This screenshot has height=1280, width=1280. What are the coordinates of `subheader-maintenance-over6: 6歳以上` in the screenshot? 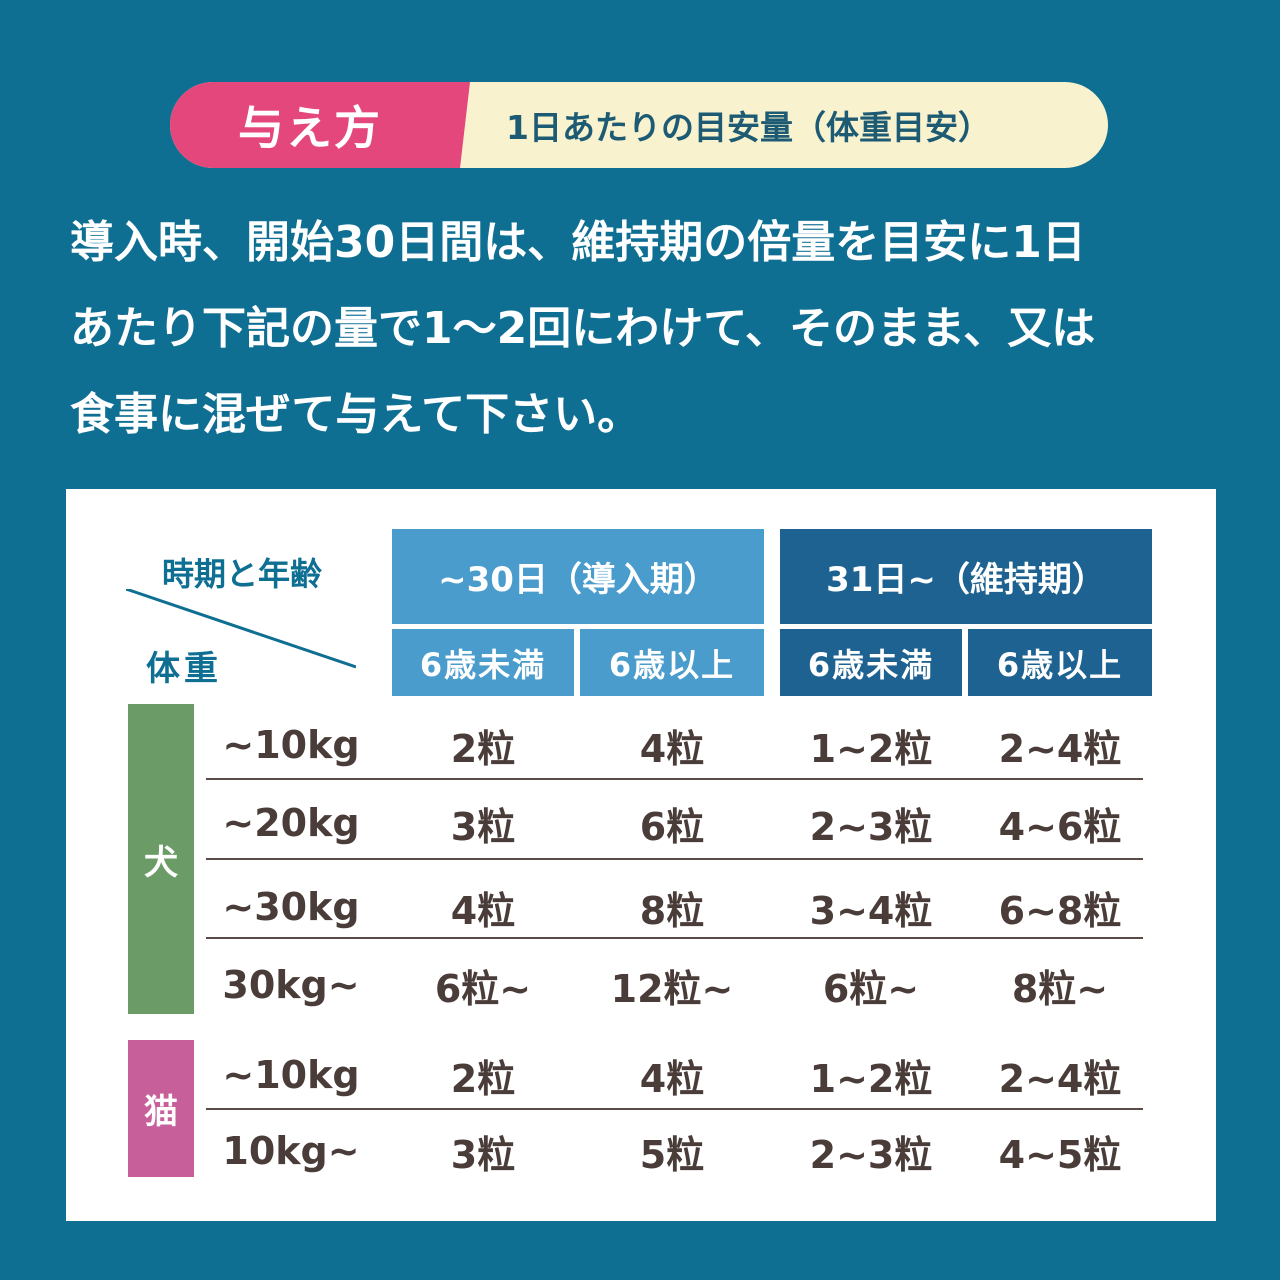 It's located at (1060, 662).